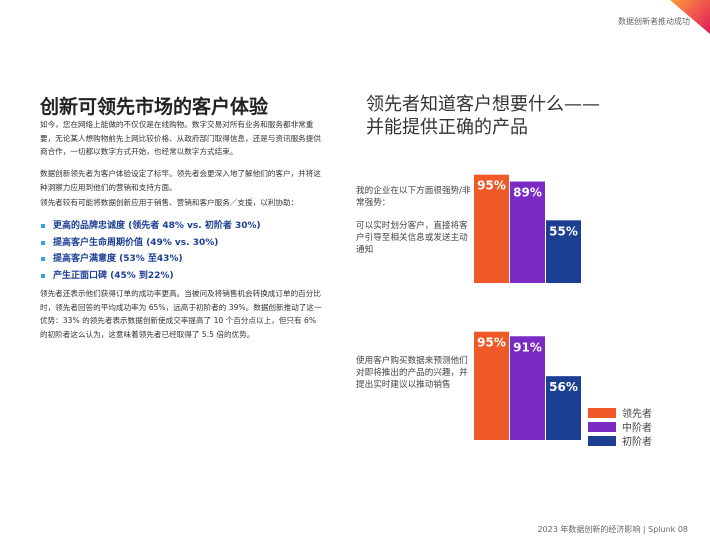  What do you see at coordinates (563, 387) in the screenshot?
I see `value-label: 56%` at bounding box center [563, 387].